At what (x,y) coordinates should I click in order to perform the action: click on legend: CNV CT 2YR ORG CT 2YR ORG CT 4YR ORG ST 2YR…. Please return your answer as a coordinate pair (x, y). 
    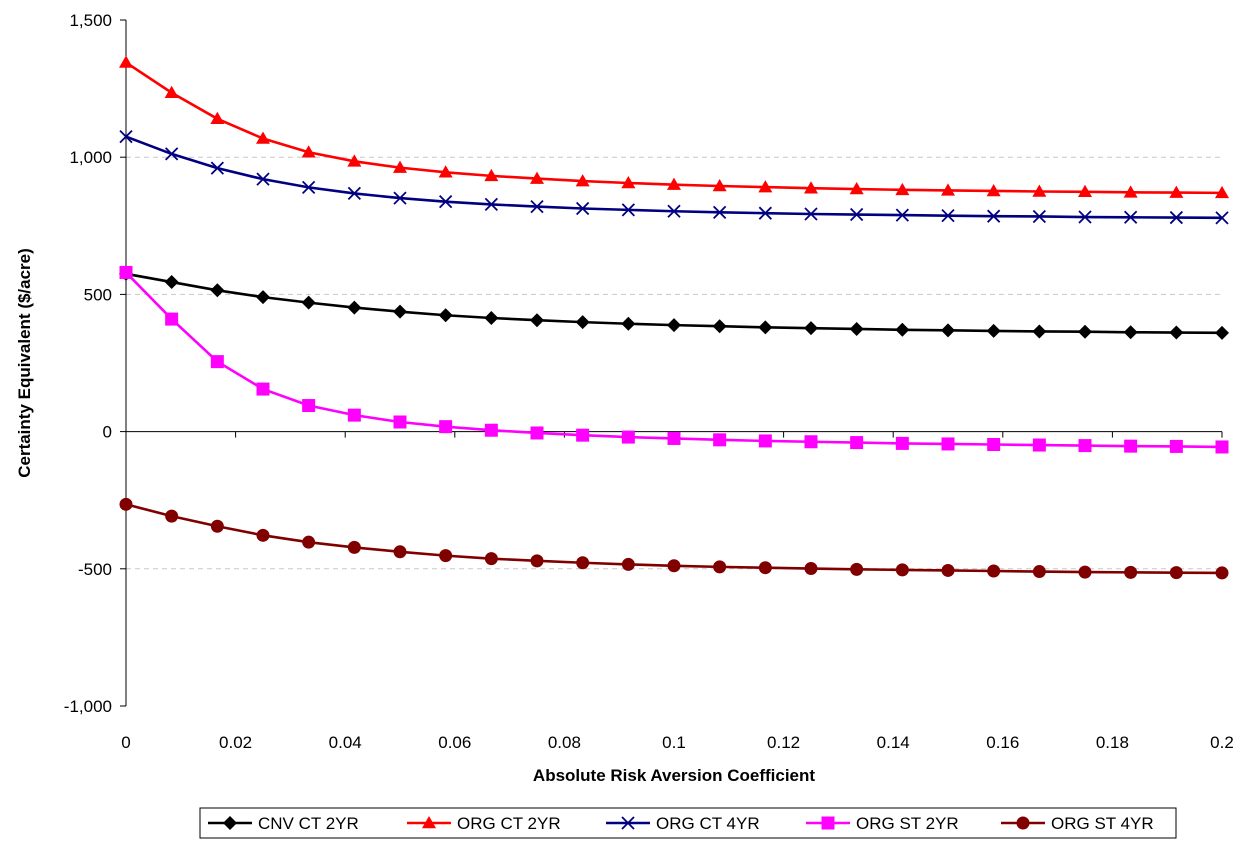
    Looking at the image, I should click on (688, 823).